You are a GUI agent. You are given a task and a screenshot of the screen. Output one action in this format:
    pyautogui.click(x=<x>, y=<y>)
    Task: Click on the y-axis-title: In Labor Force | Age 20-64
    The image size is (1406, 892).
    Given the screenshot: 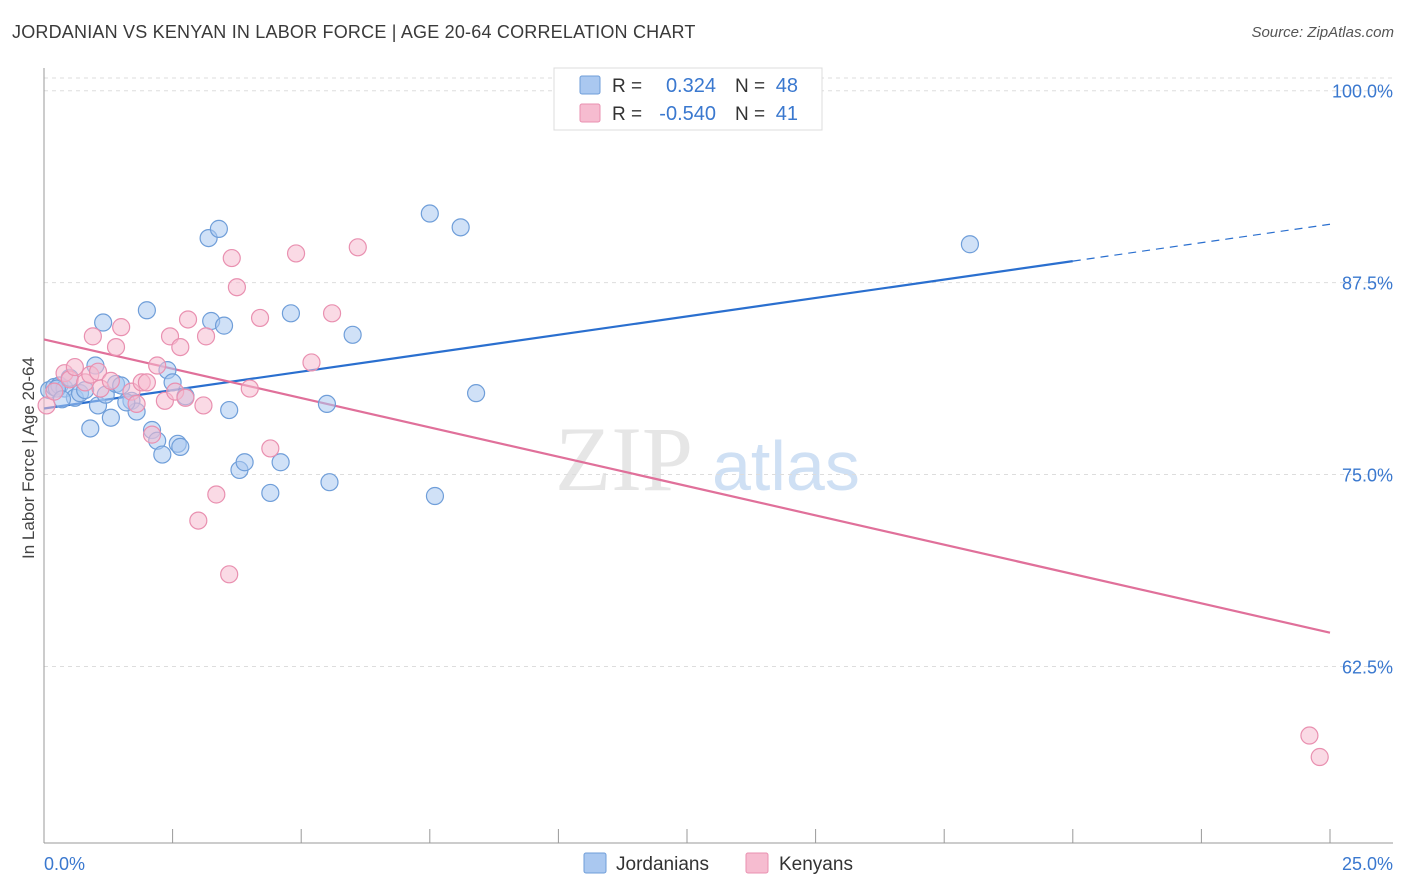 What is the action you would take?
    pyautogui.click(x=28, y=458)
    